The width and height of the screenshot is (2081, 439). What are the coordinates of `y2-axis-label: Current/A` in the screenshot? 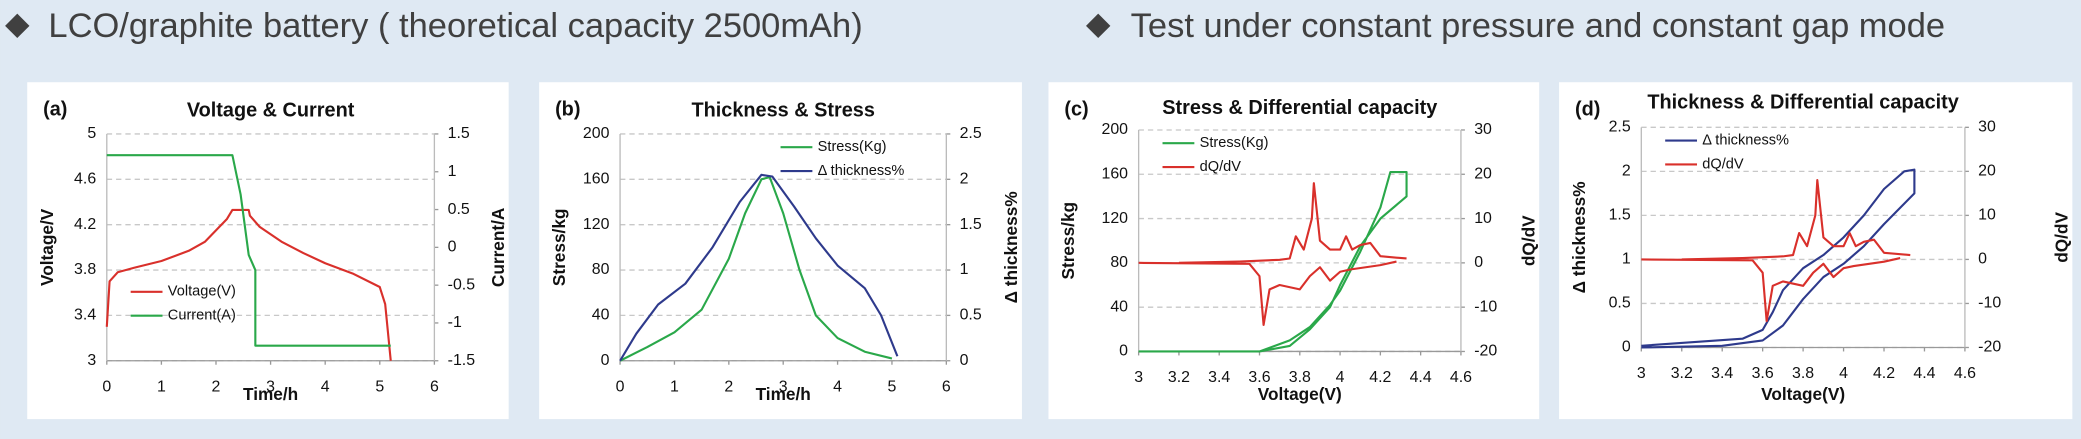 It's located at (498, 247).